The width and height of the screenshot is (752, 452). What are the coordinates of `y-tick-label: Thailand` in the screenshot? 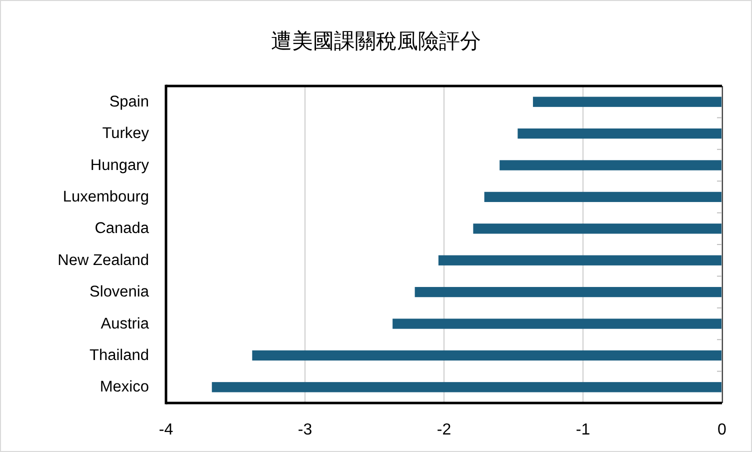 It's located at (119, 355).